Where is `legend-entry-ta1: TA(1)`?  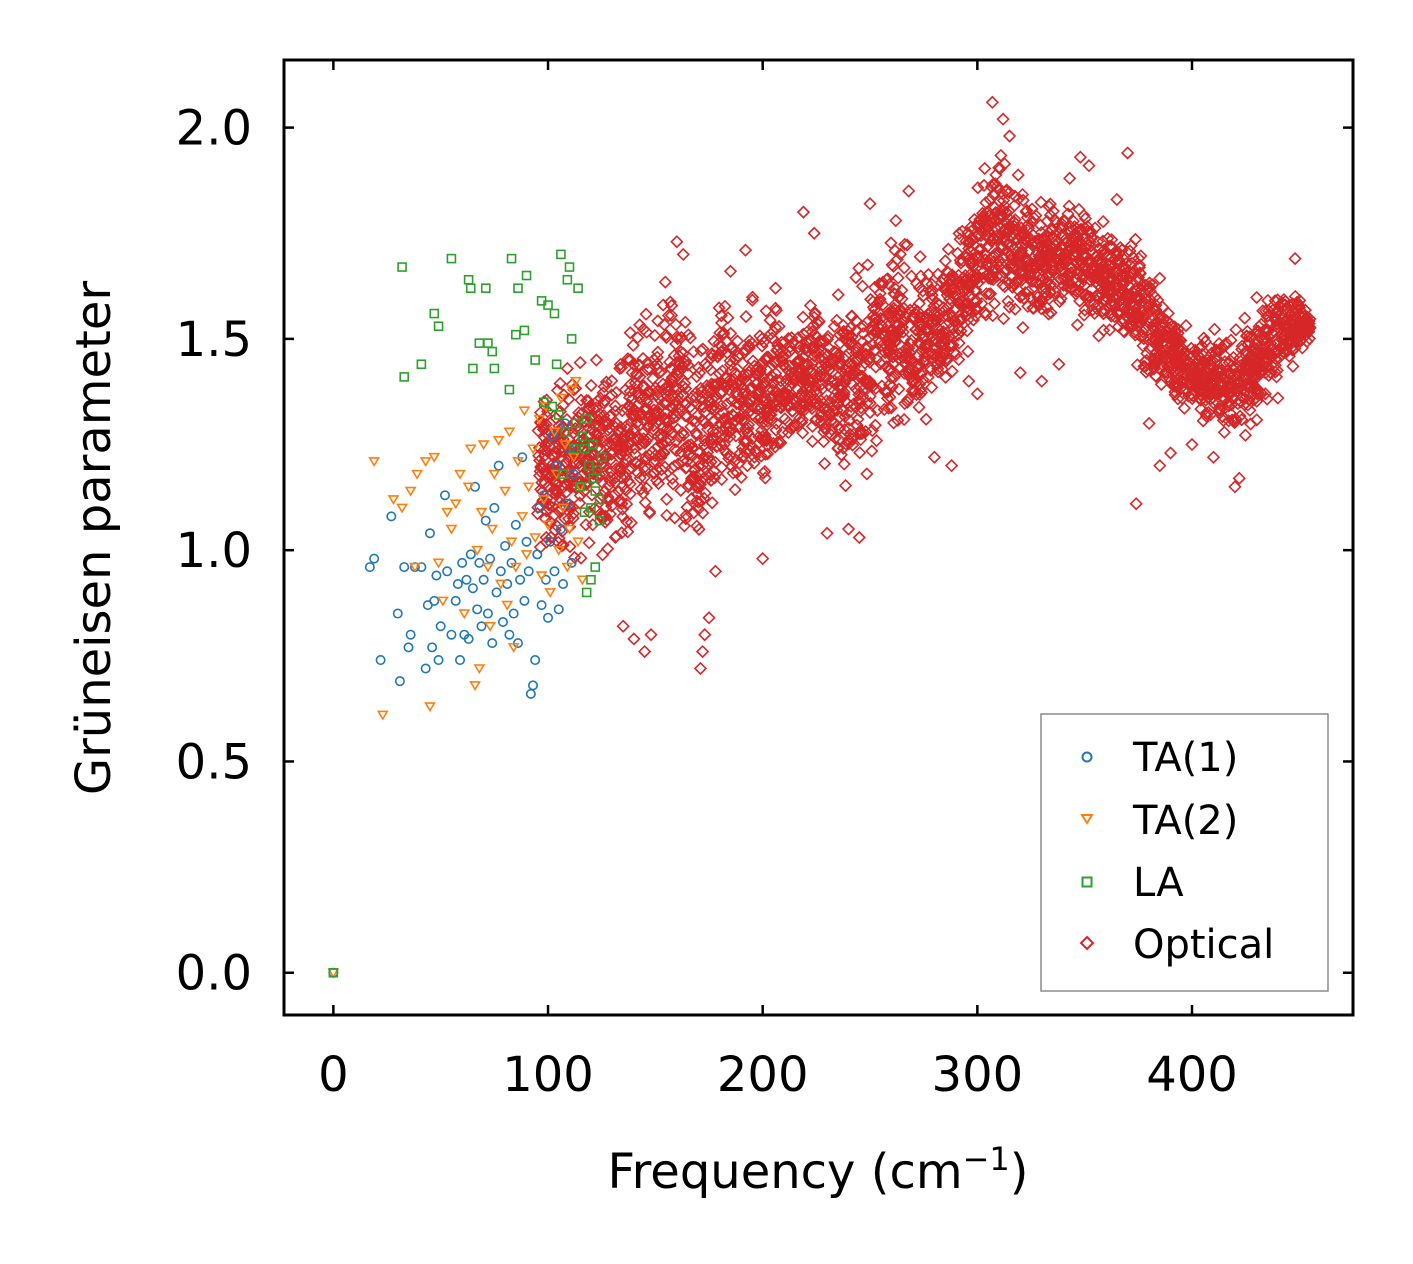
legend-entry-ta1: TA(1) is located at coordinates (1159, 758).